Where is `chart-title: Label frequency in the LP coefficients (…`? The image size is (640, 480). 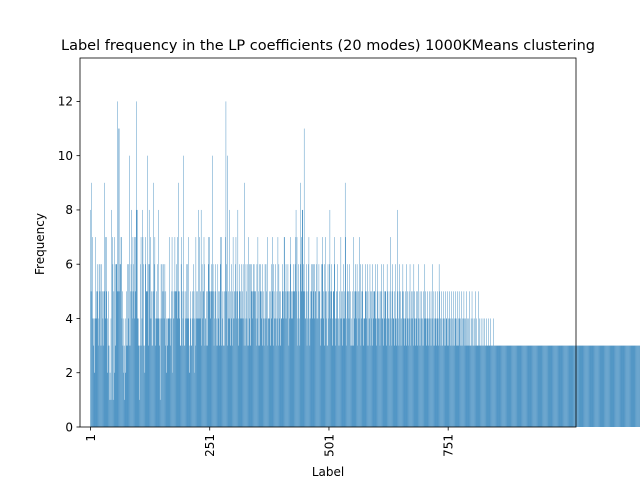
chart-title: Label frequency in the LP coefficients (… is located at coordinates (328, 46).